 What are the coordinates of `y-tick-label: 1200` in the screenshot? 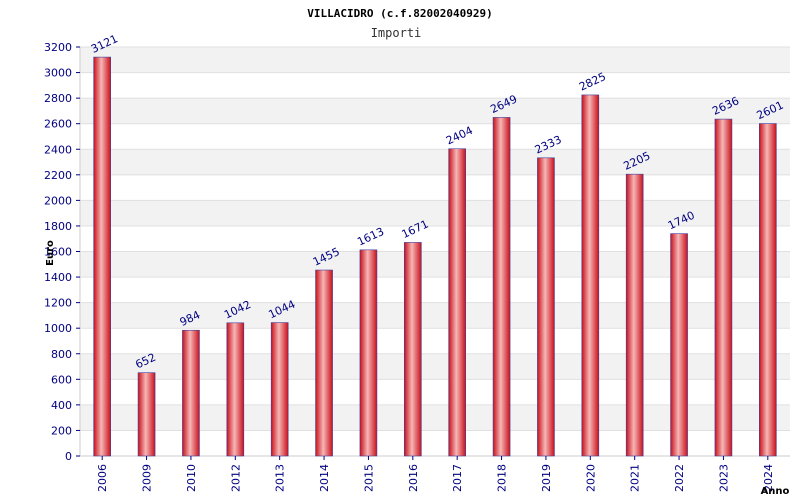 It's located at (58, 303).